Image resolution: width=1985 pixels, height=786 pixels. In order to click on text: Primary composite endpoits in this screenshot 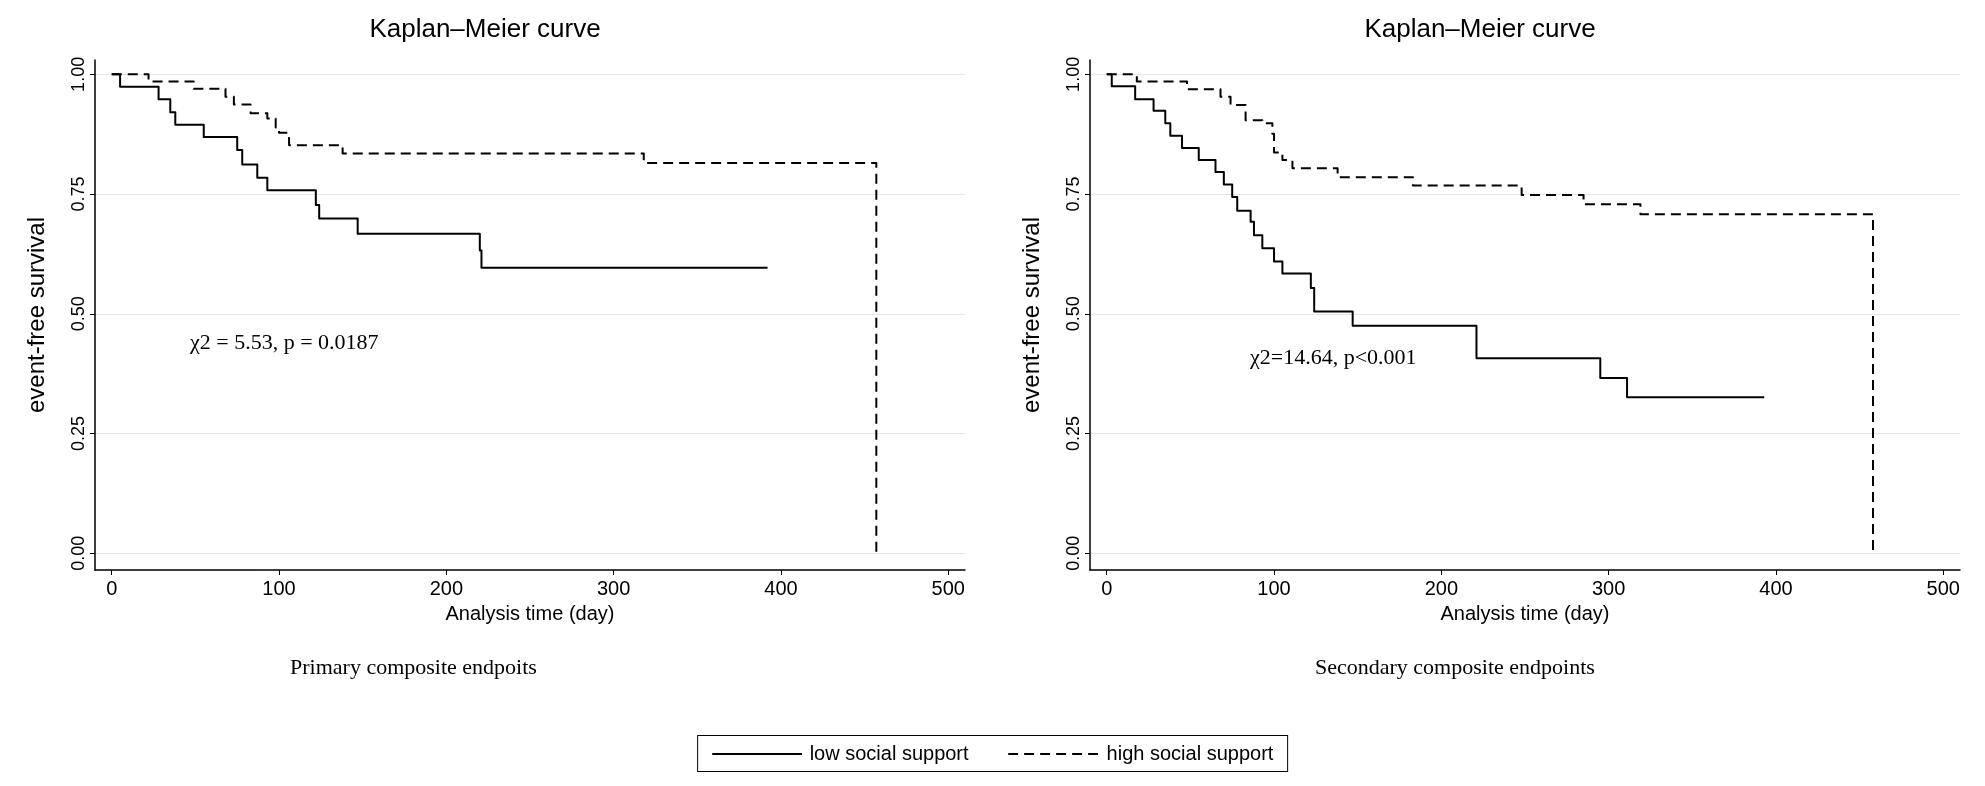, I will do `click(413, 666)`.